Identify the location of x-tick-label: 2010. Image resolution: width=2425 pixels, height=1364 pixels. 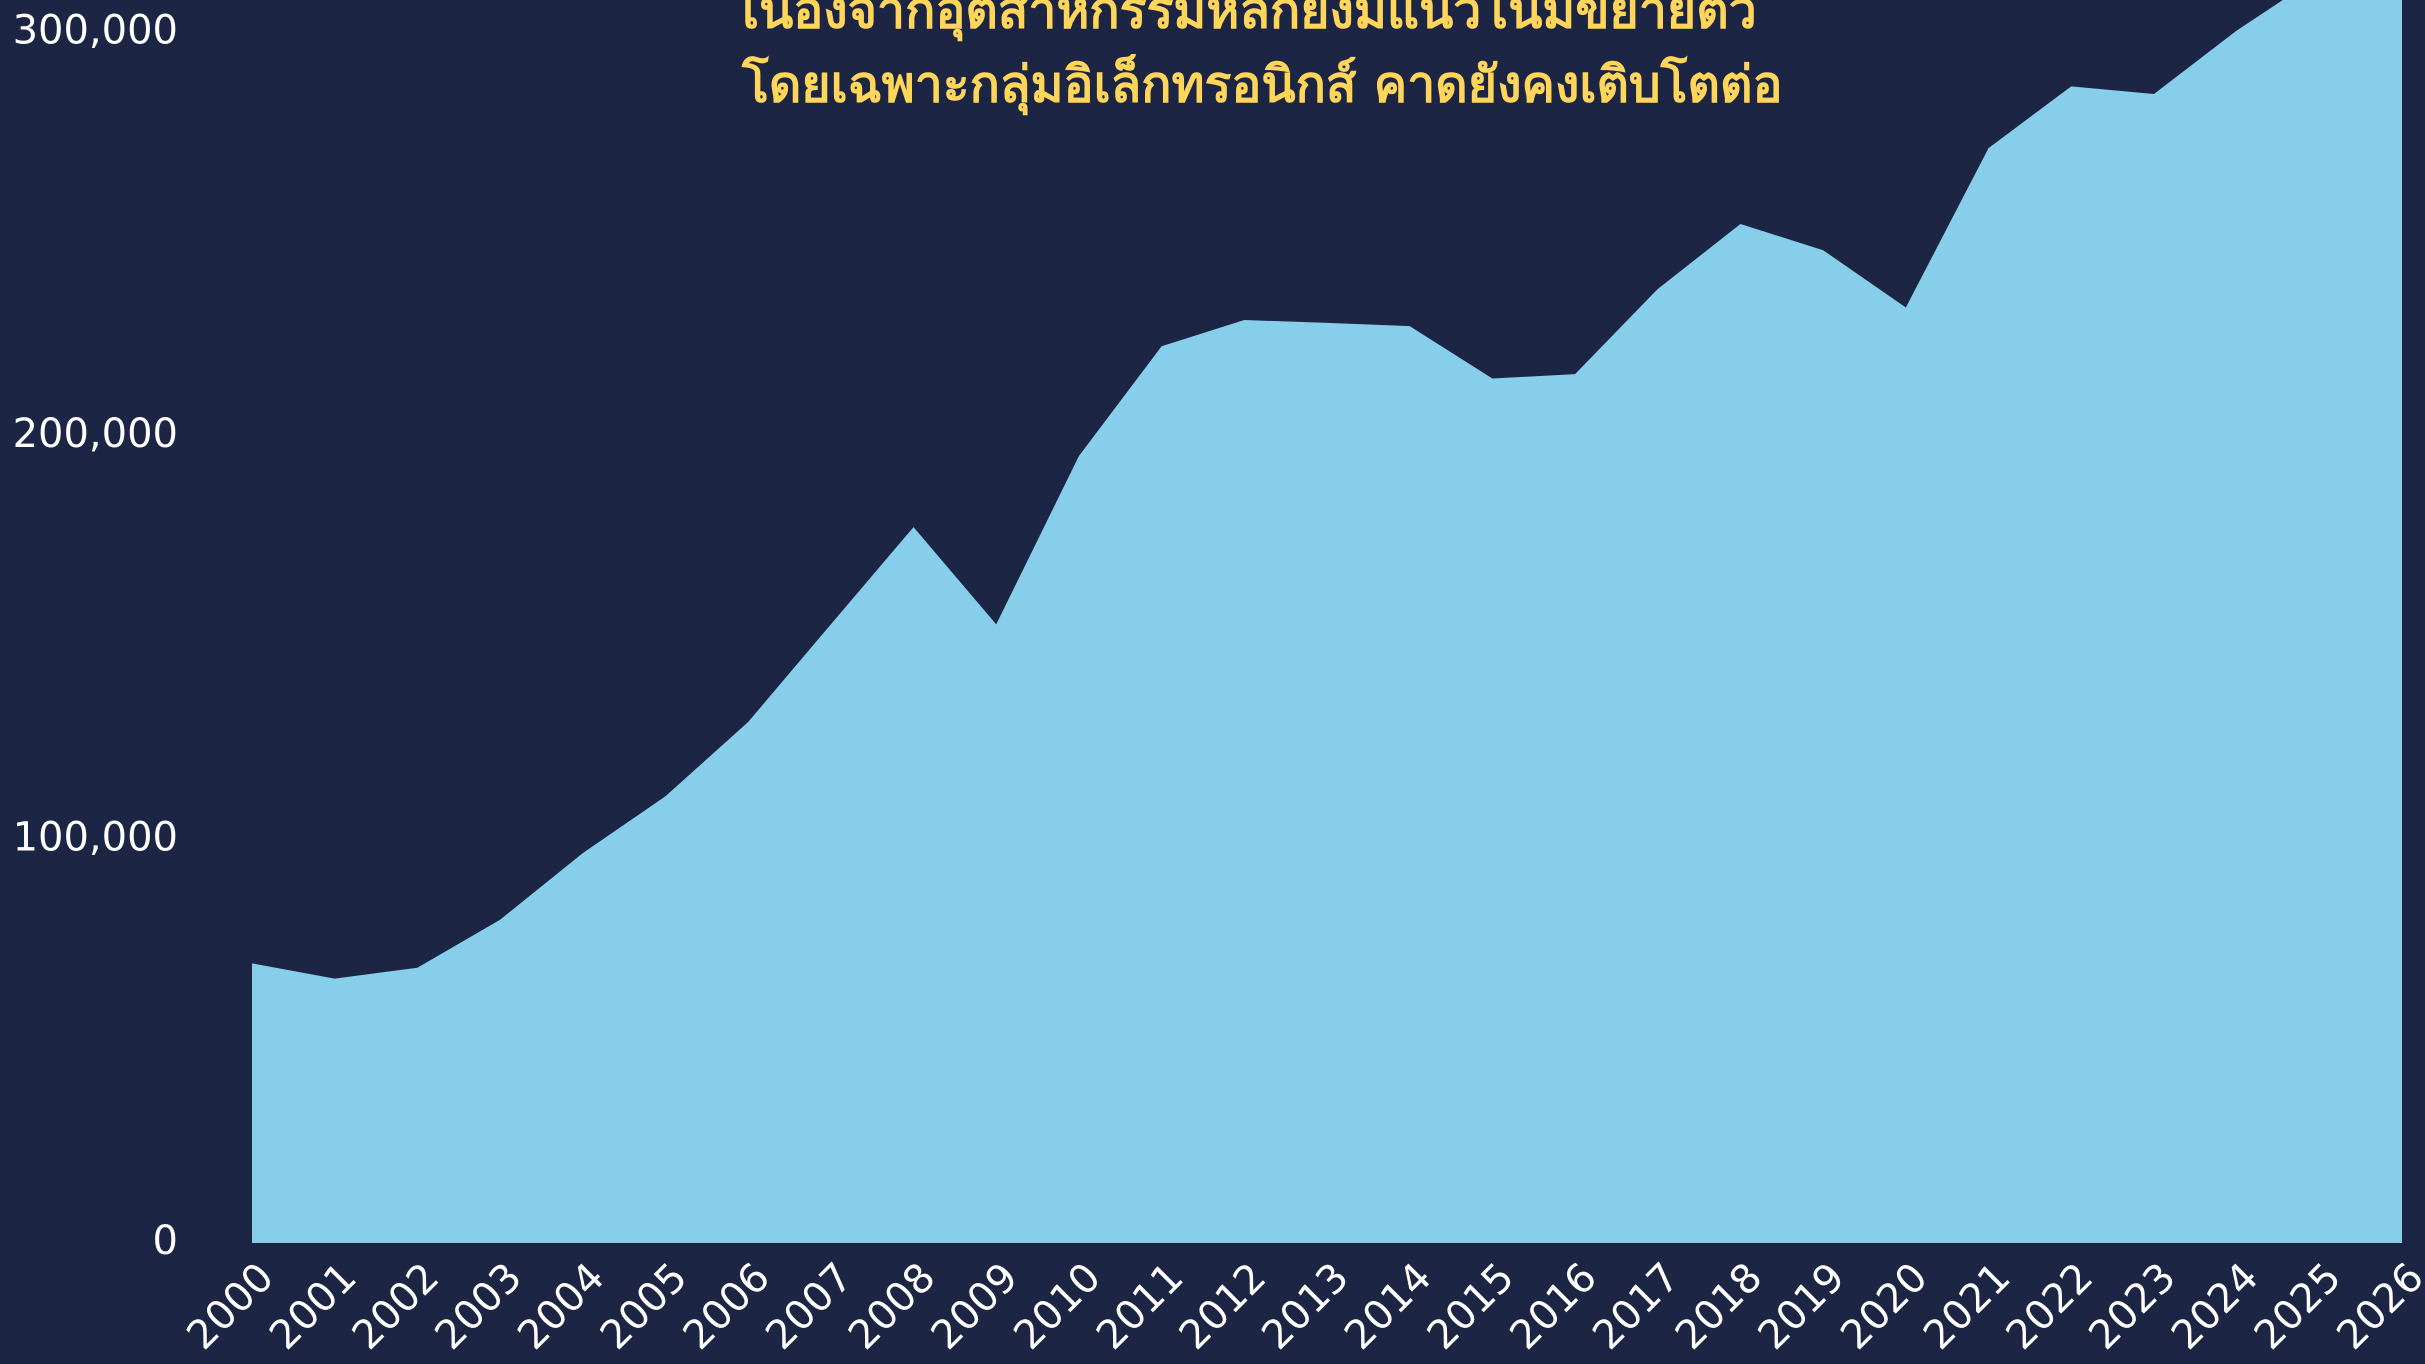
(1057, 1306).